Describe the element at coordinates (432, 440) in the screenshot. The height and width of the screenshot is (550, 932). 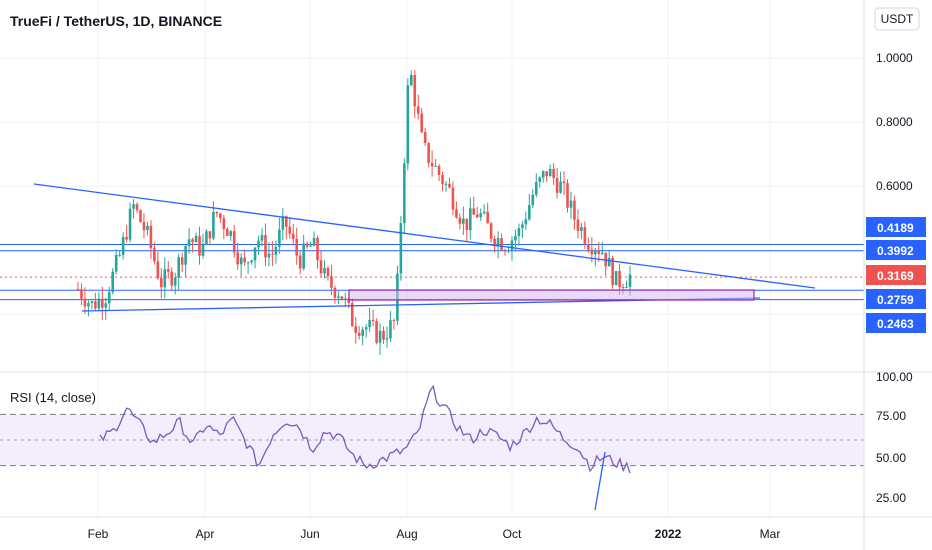
I see `rsi-band` at that location.